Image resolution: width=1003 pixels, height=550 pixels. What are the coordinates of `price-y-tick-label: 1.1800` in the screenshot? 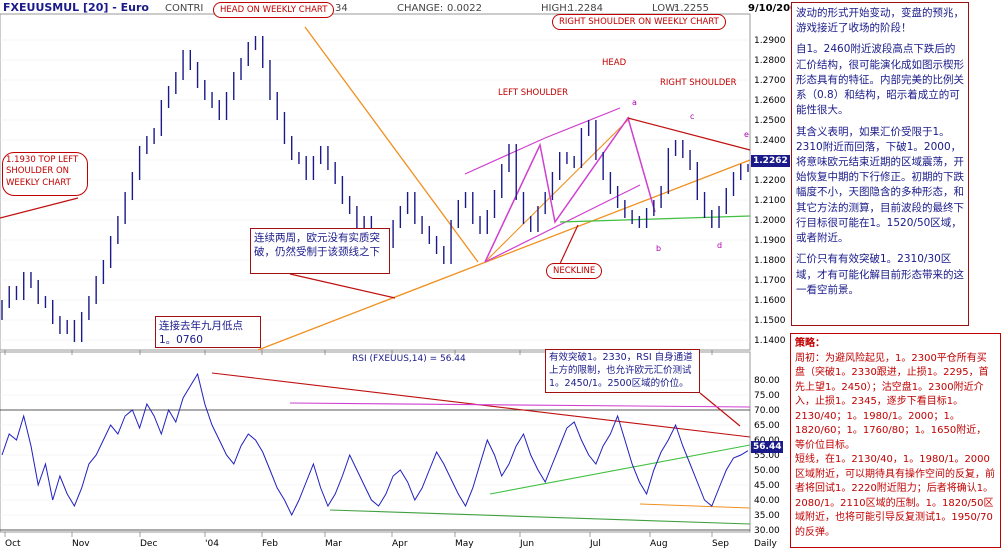 It's located at (770, 261).